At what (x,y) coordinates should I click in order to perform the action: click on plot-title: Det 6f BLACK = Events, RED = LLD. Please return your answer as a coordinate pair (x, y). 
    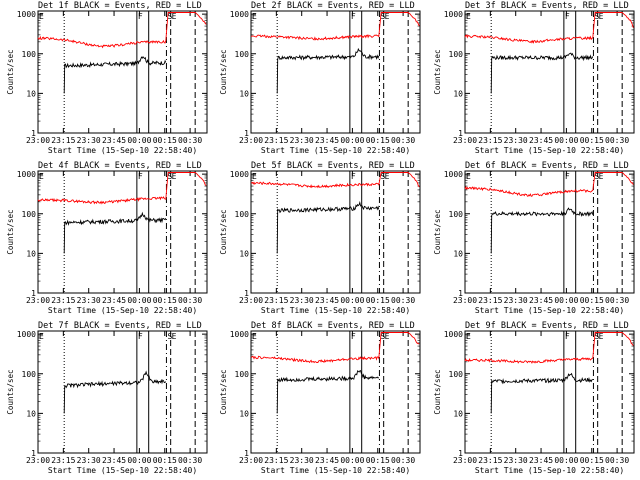
    Looking at the image, I should click on (547, 166).